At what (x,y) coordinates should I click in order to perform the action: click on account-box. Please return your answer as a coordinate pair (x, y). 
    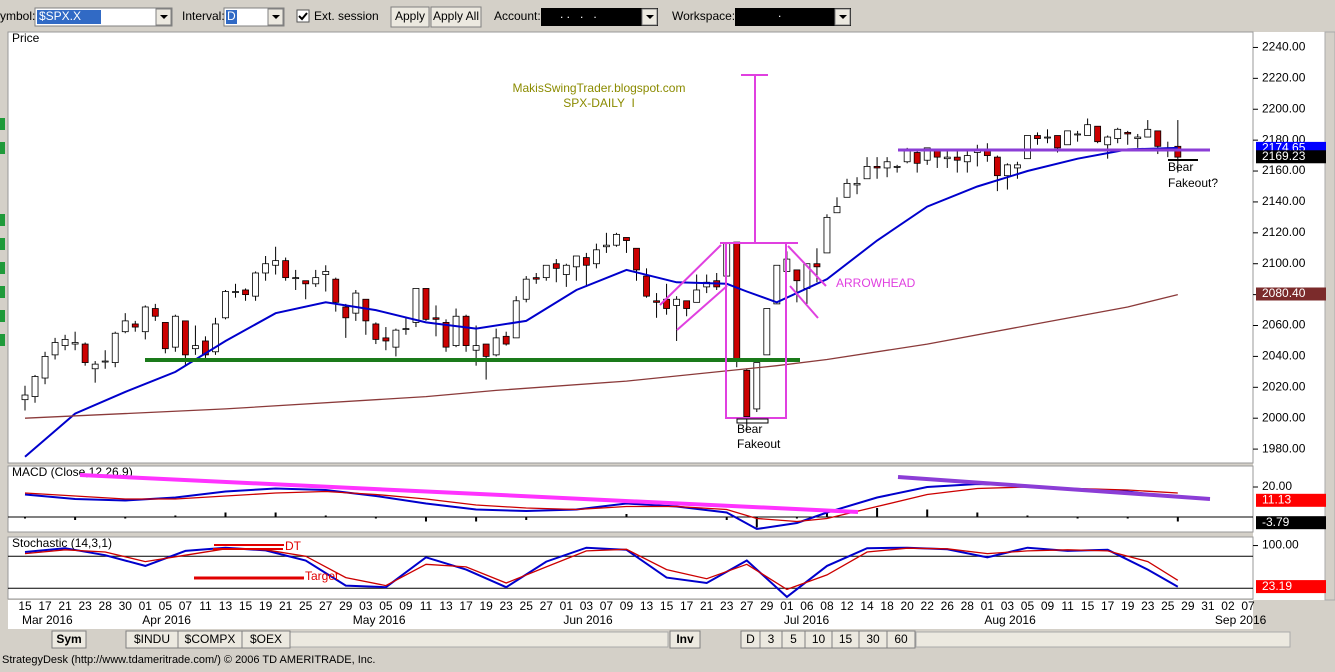
    Looking at the image, I should click on (599, 17).